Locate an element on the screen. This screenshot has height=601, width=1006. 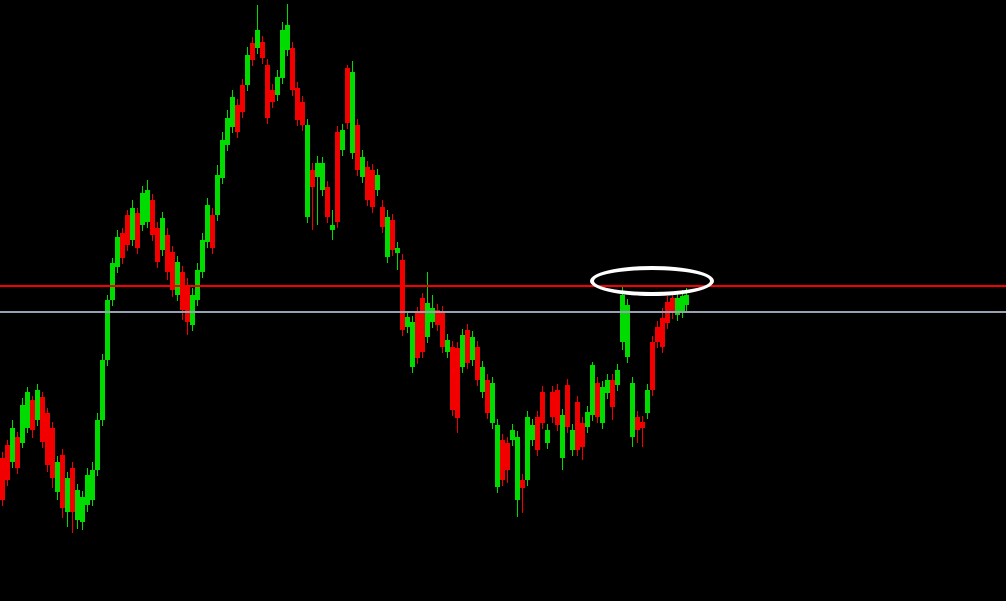
support-line is located at coordinates (503, 312).